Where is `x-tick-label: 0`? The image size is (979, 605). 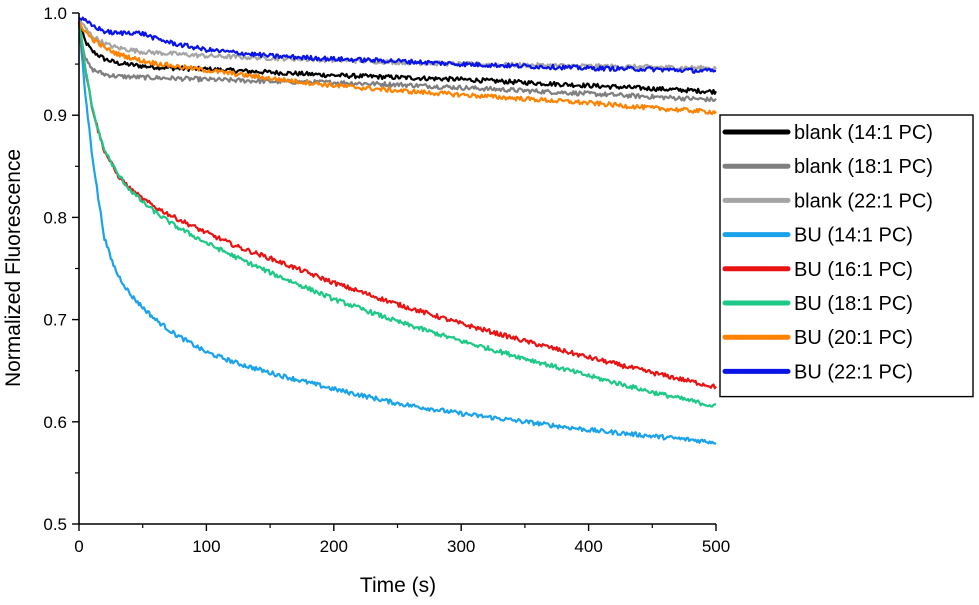
x-tick-label: 0 is located at coordinates (78, 546).